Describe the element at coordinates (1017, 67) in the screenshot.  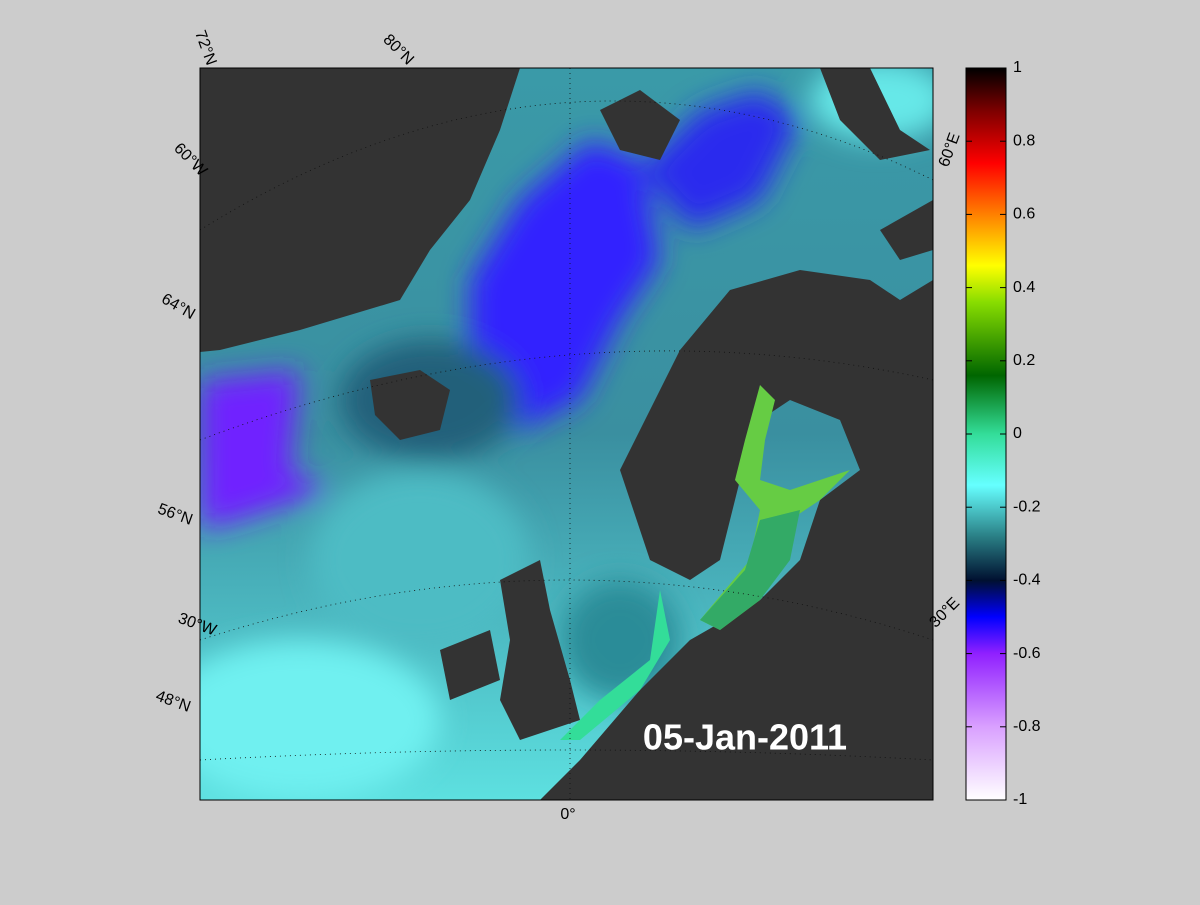
I see `colorbar-tick-label: 1` at that location.